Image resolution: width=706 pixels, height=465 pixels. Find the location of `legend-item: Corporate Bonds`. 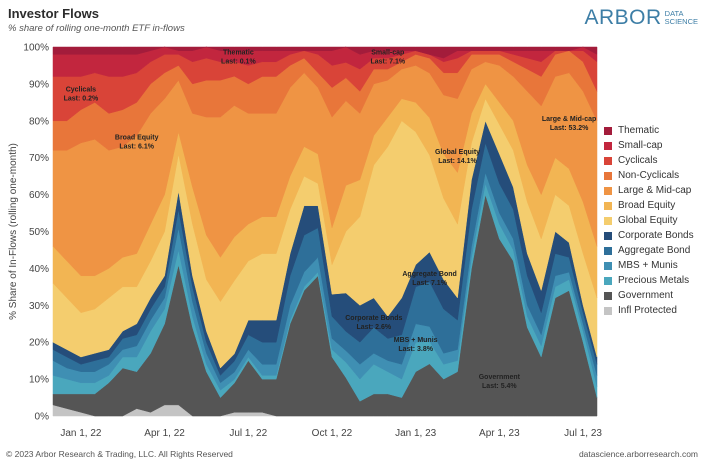

legend-item: Corporate Bonds is located at coordinates (649, 235).